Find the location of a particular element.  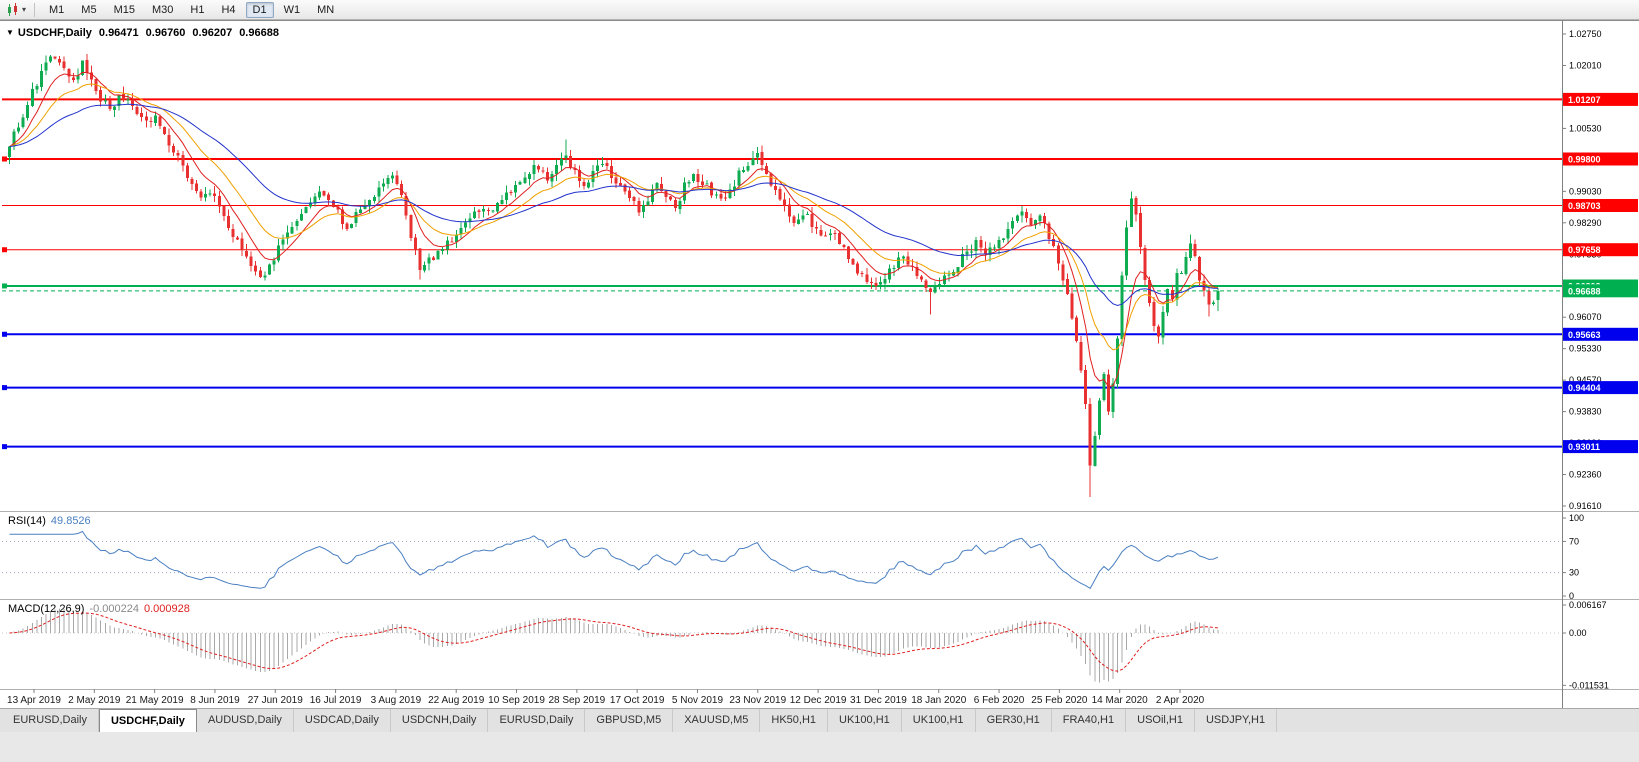

macd-value-signal: 0.000928 is located at coordinates (166, 609).